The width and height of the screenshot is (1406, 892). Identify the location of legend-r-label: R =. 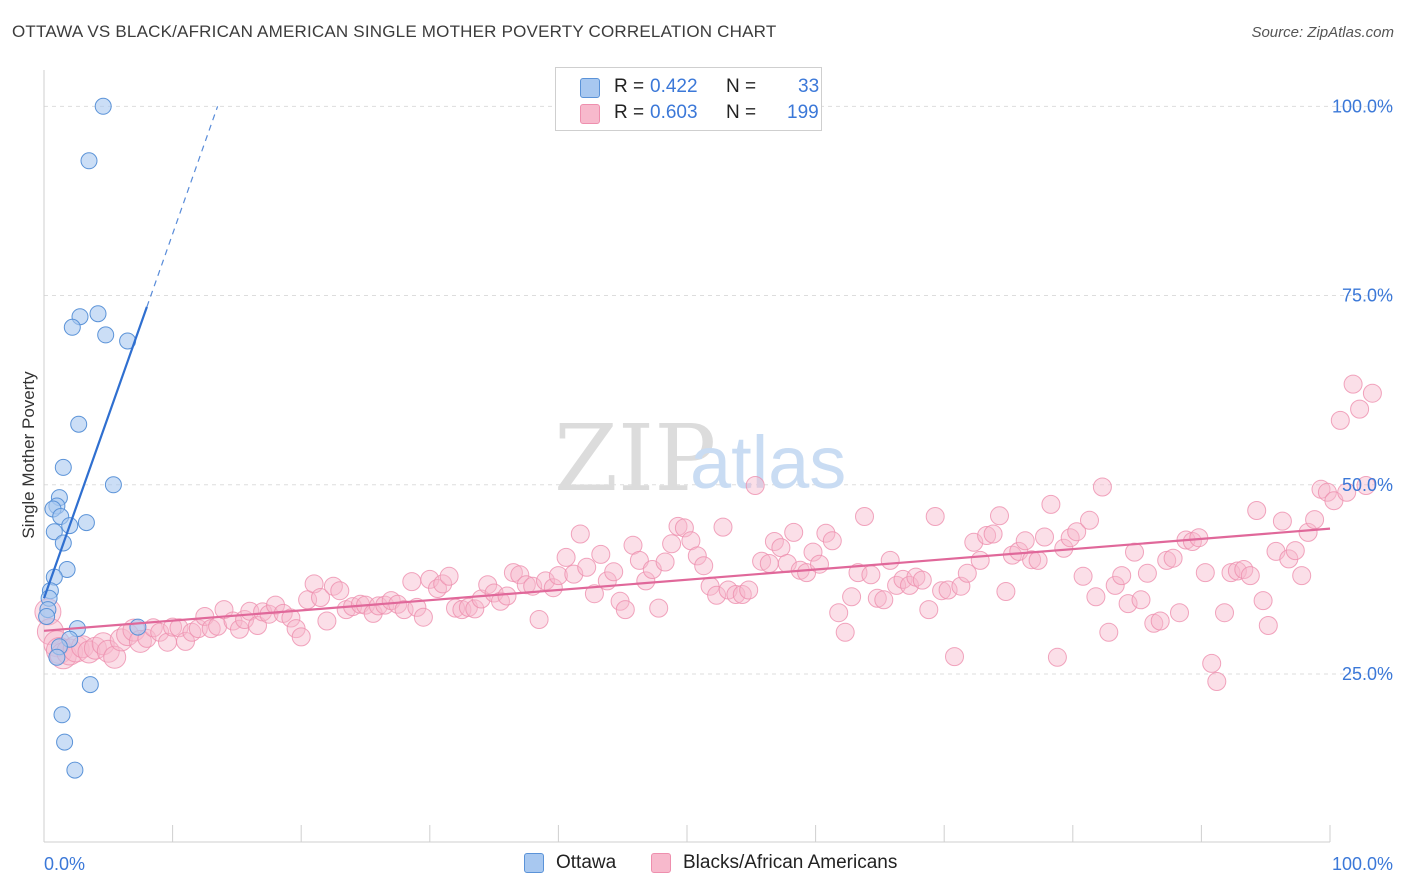
(629, 112).